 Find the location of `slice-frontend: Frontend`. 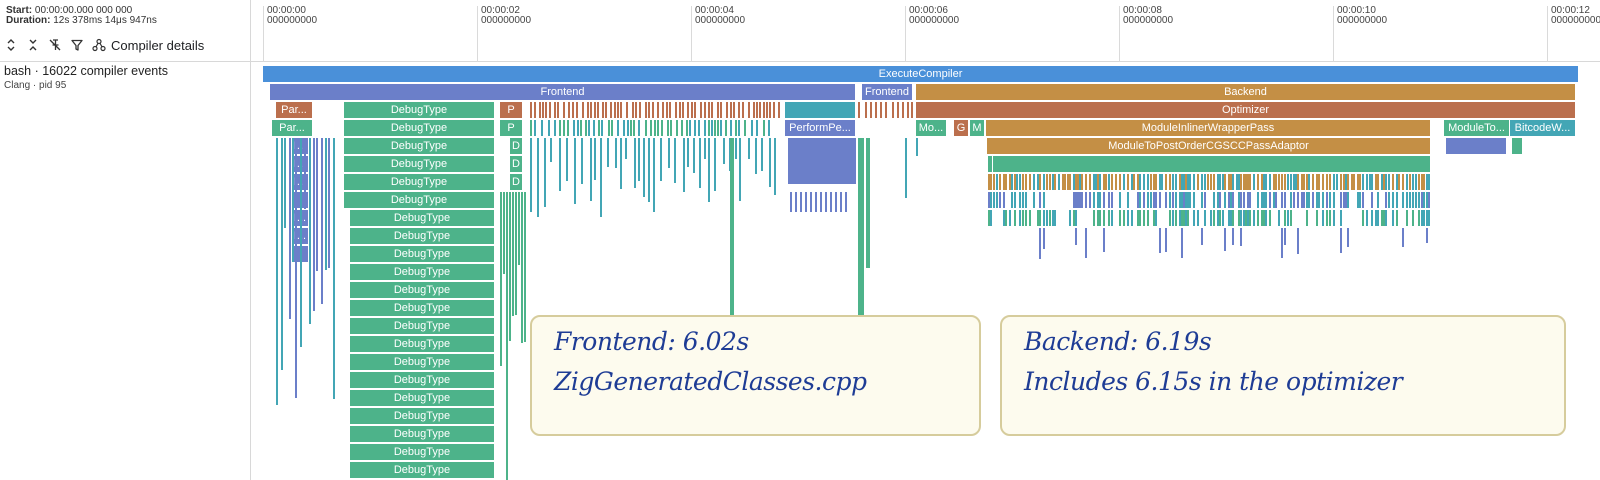

slice-frontend: Frontend is located at coordinates (562, 92).